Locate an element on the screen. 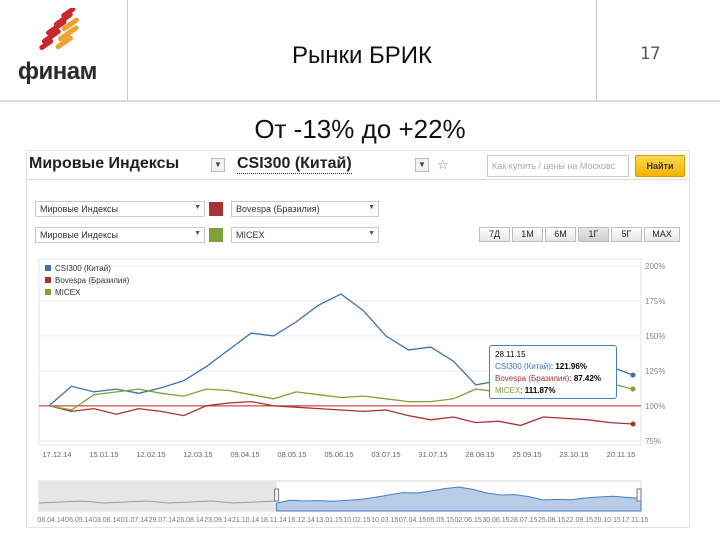  y-tick-label: 150% is located at coordinates (655, 336).